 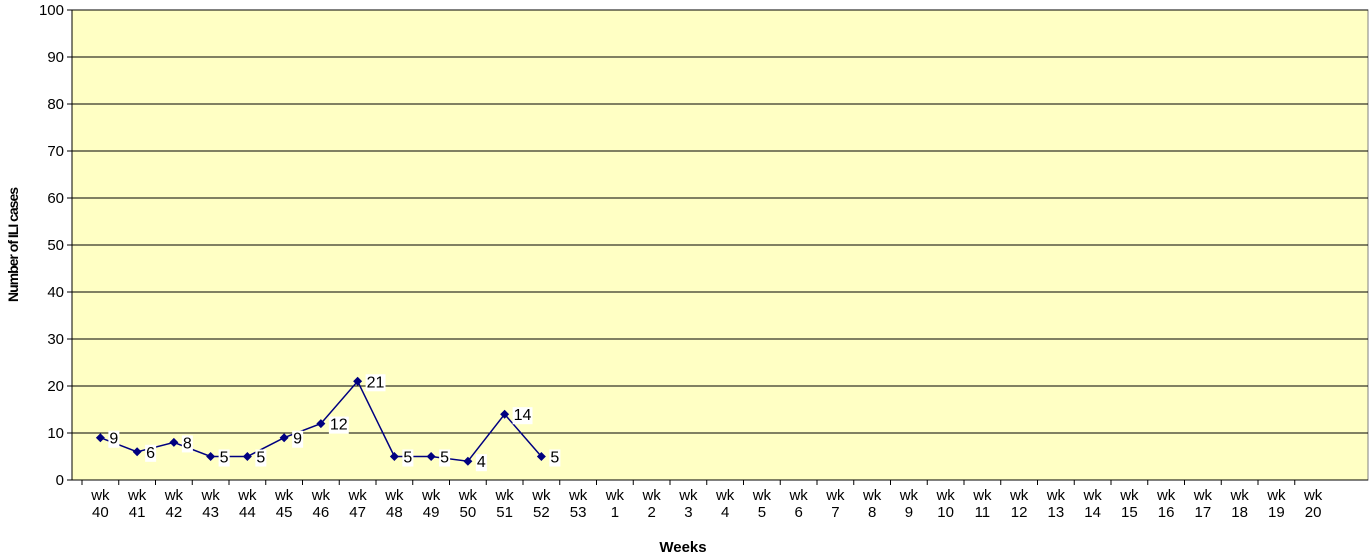 What do you see at coordinates (835, 512) in the screenshot?
I see `x-tick-label-line: 7` at bounding box center [835, 512].